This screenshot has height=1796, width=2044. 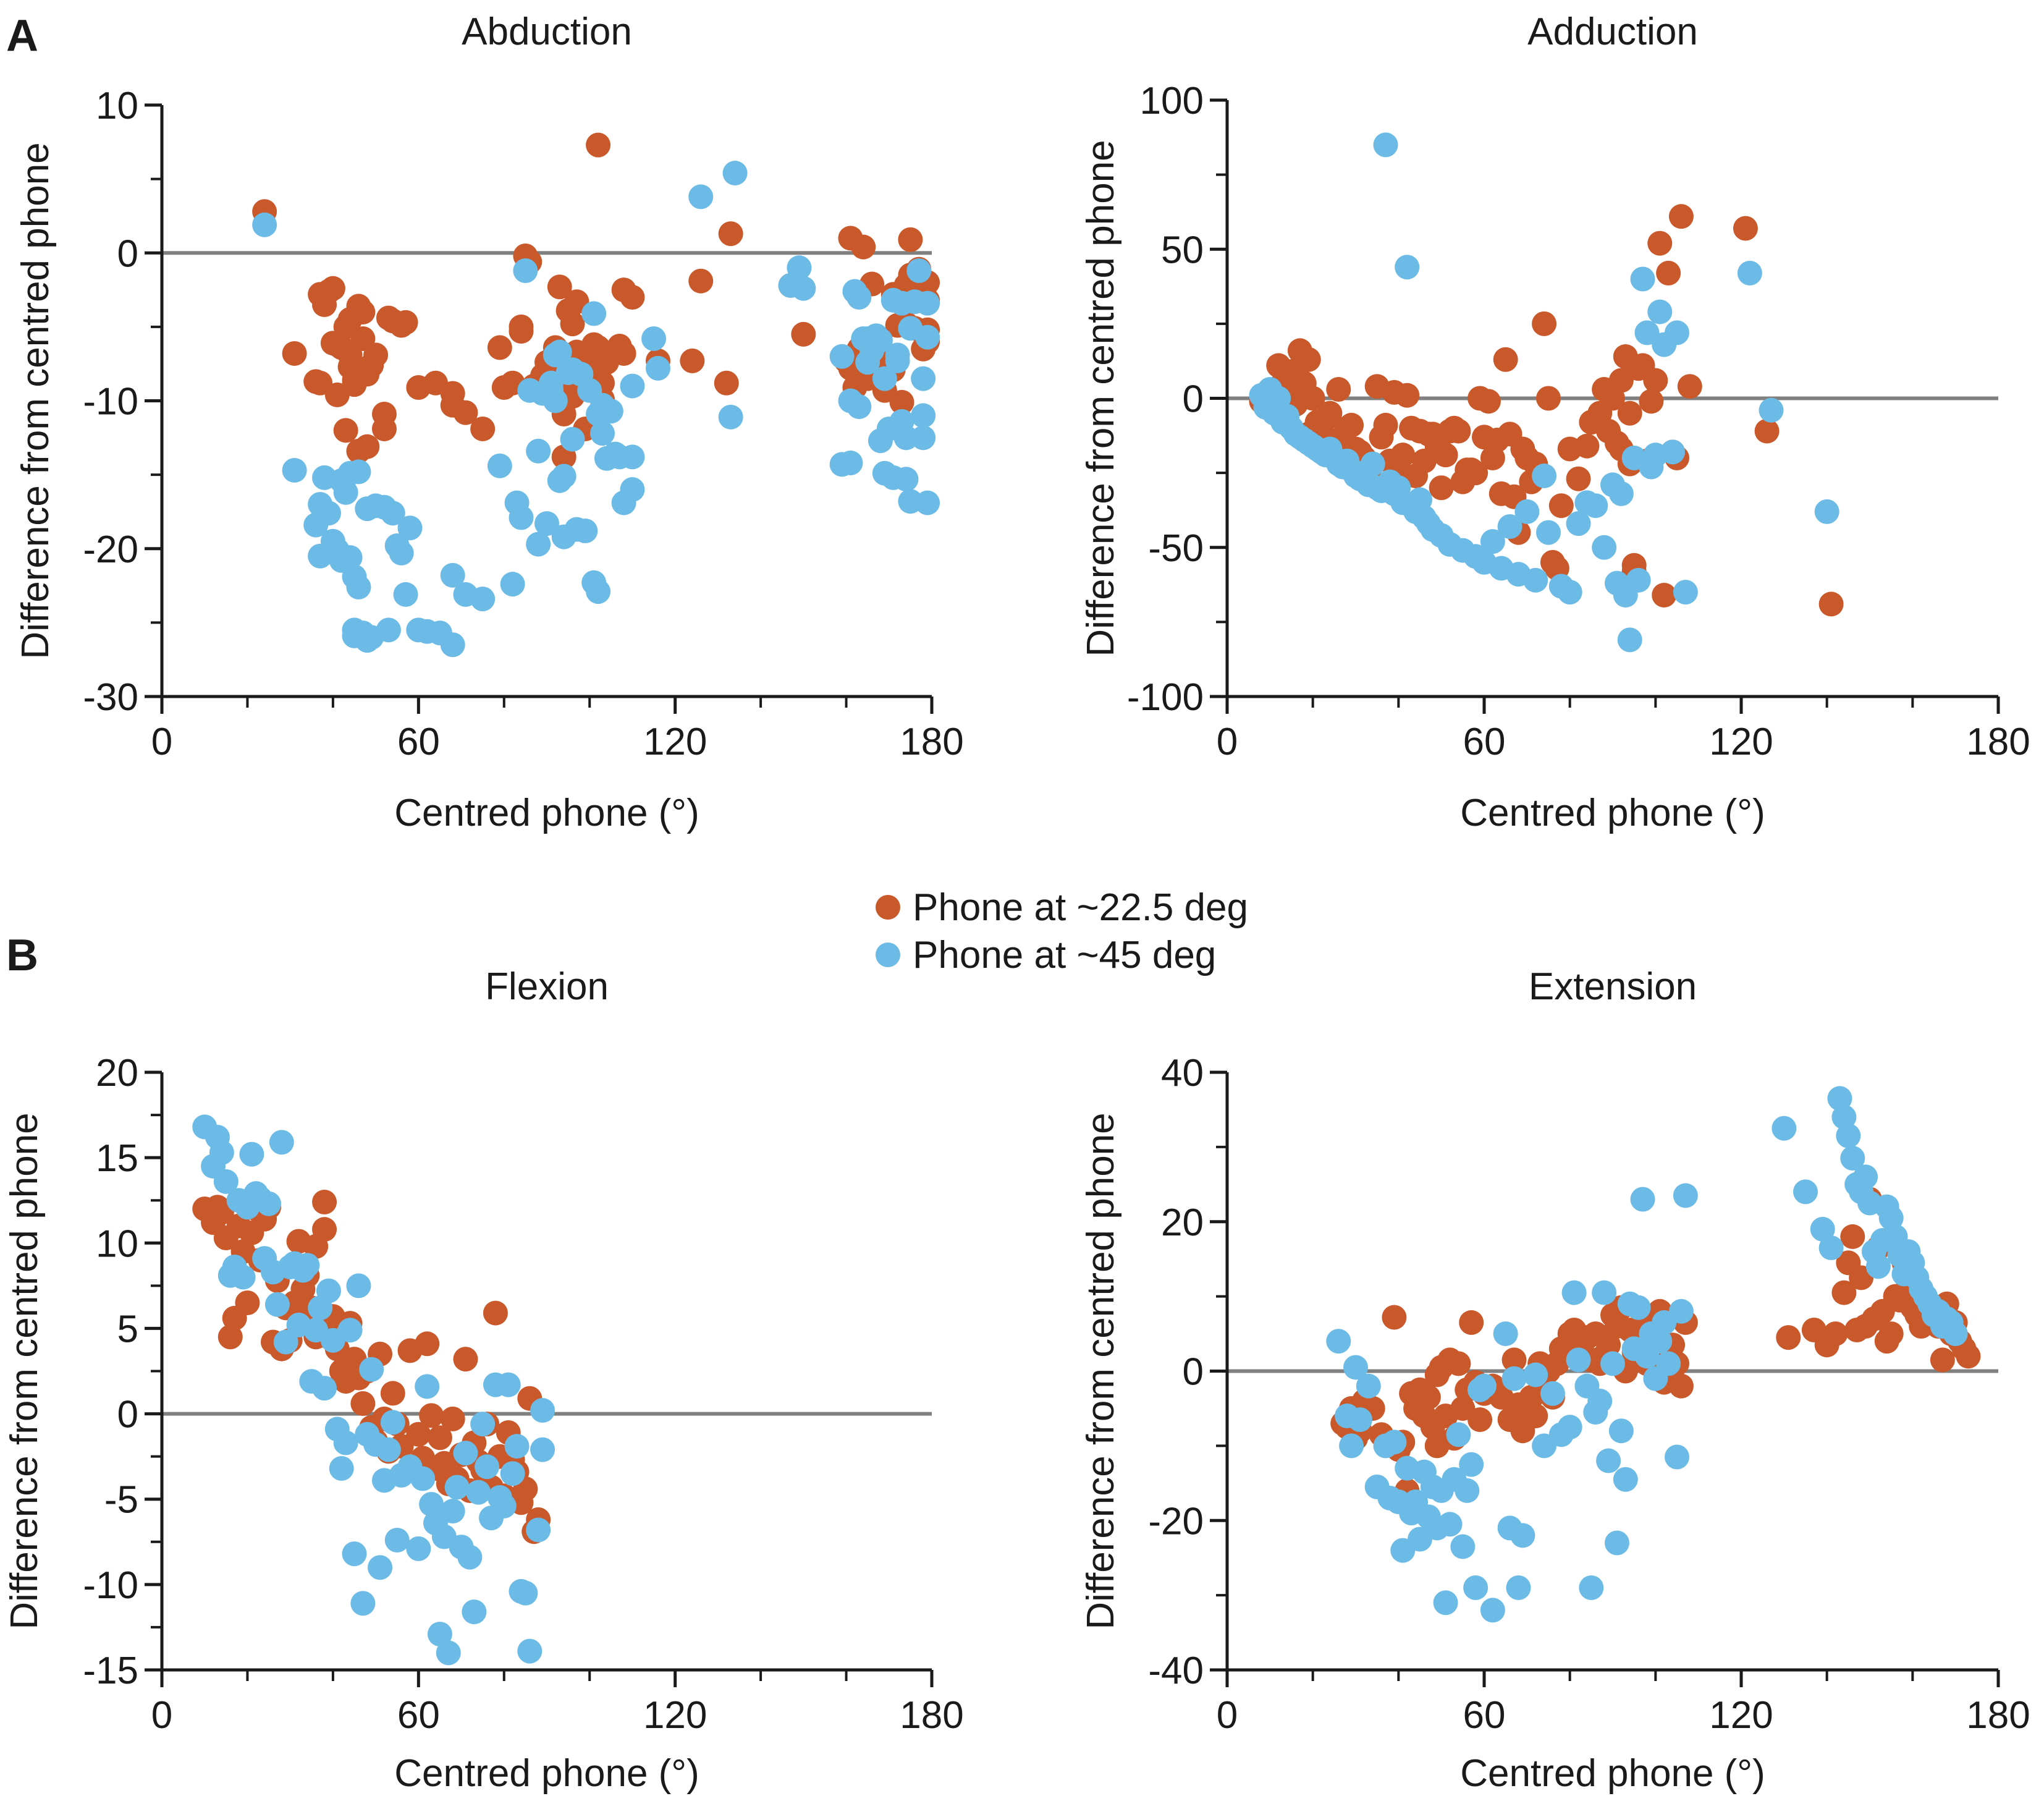 What do you see at coordinates (1182, 1073) in the screenshot?
I see `y-tick-label: 40` at bounding box center [1182, 1073].